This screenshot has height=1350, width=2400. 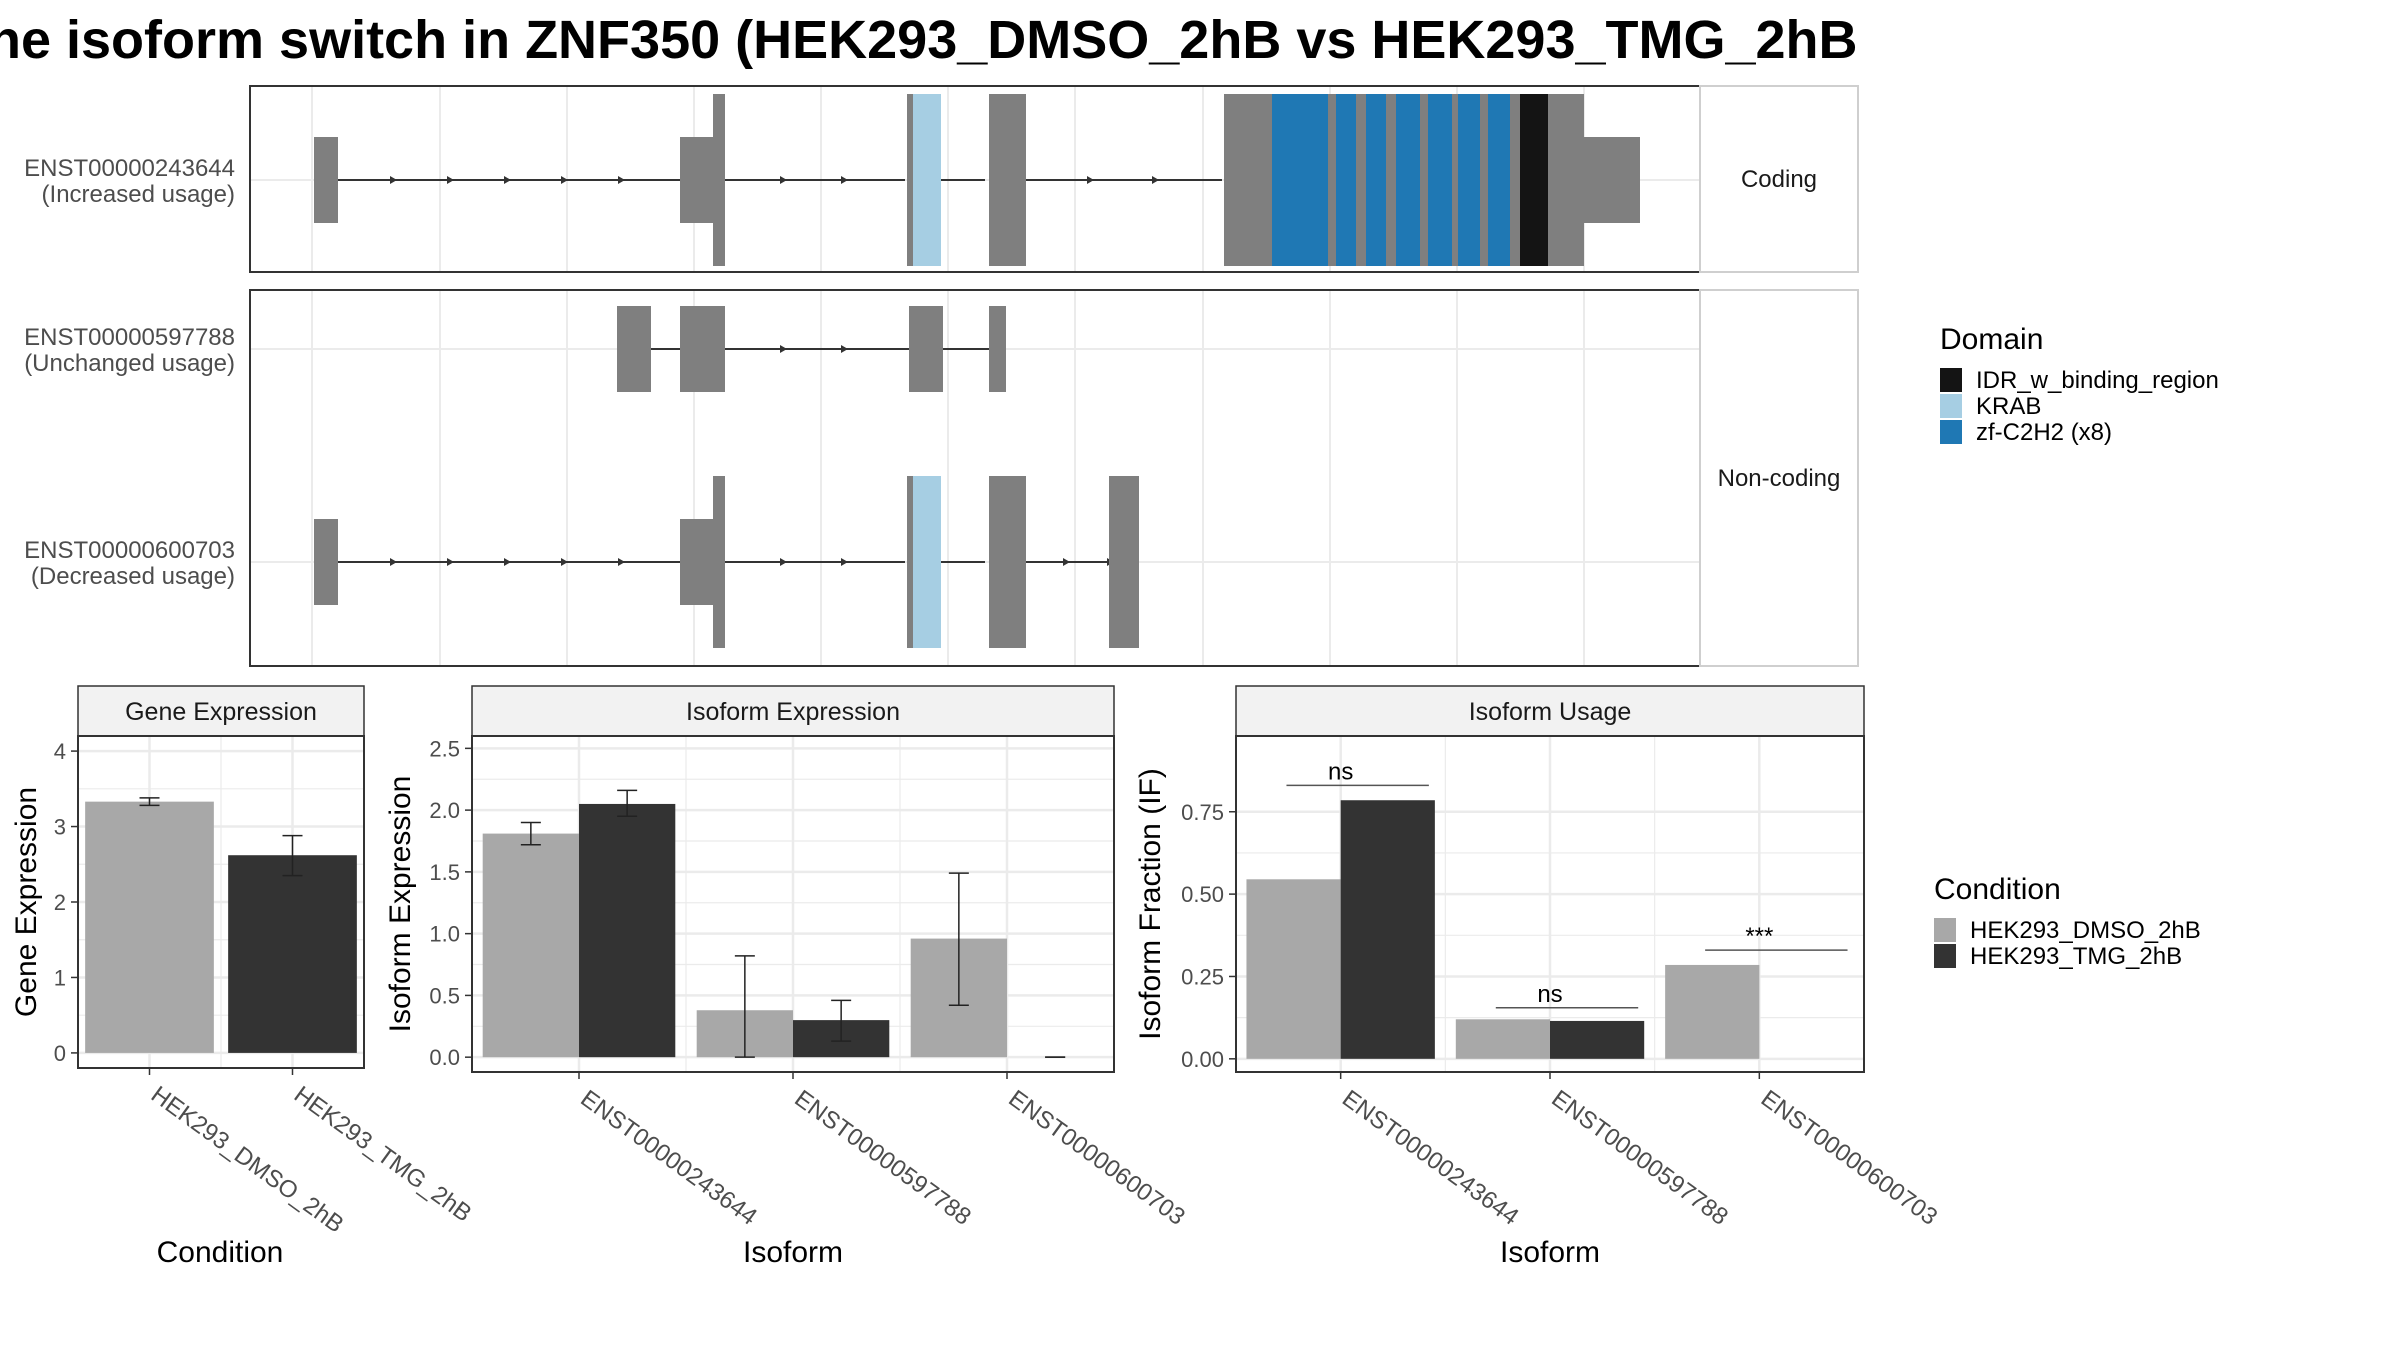 I want to click on y-tick-label: 0.50, so click(x=1202, y=894).